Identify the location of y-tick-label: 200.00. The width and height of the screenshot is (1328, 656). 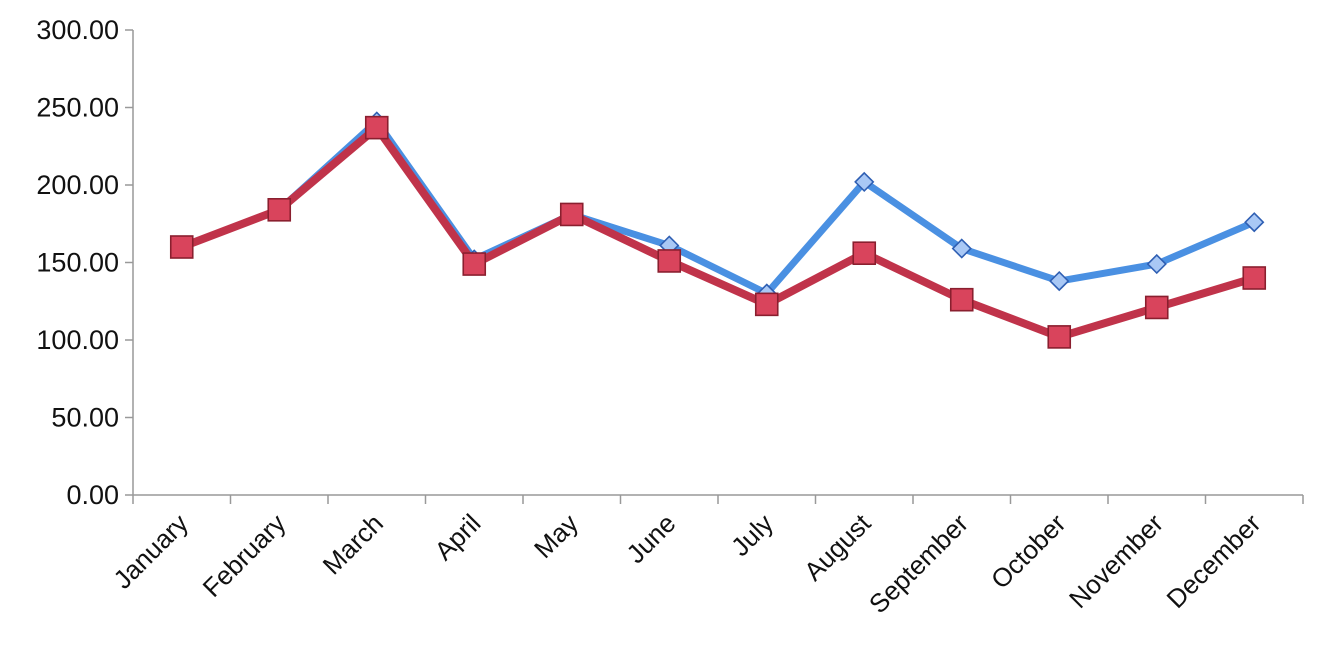
(77, 185).